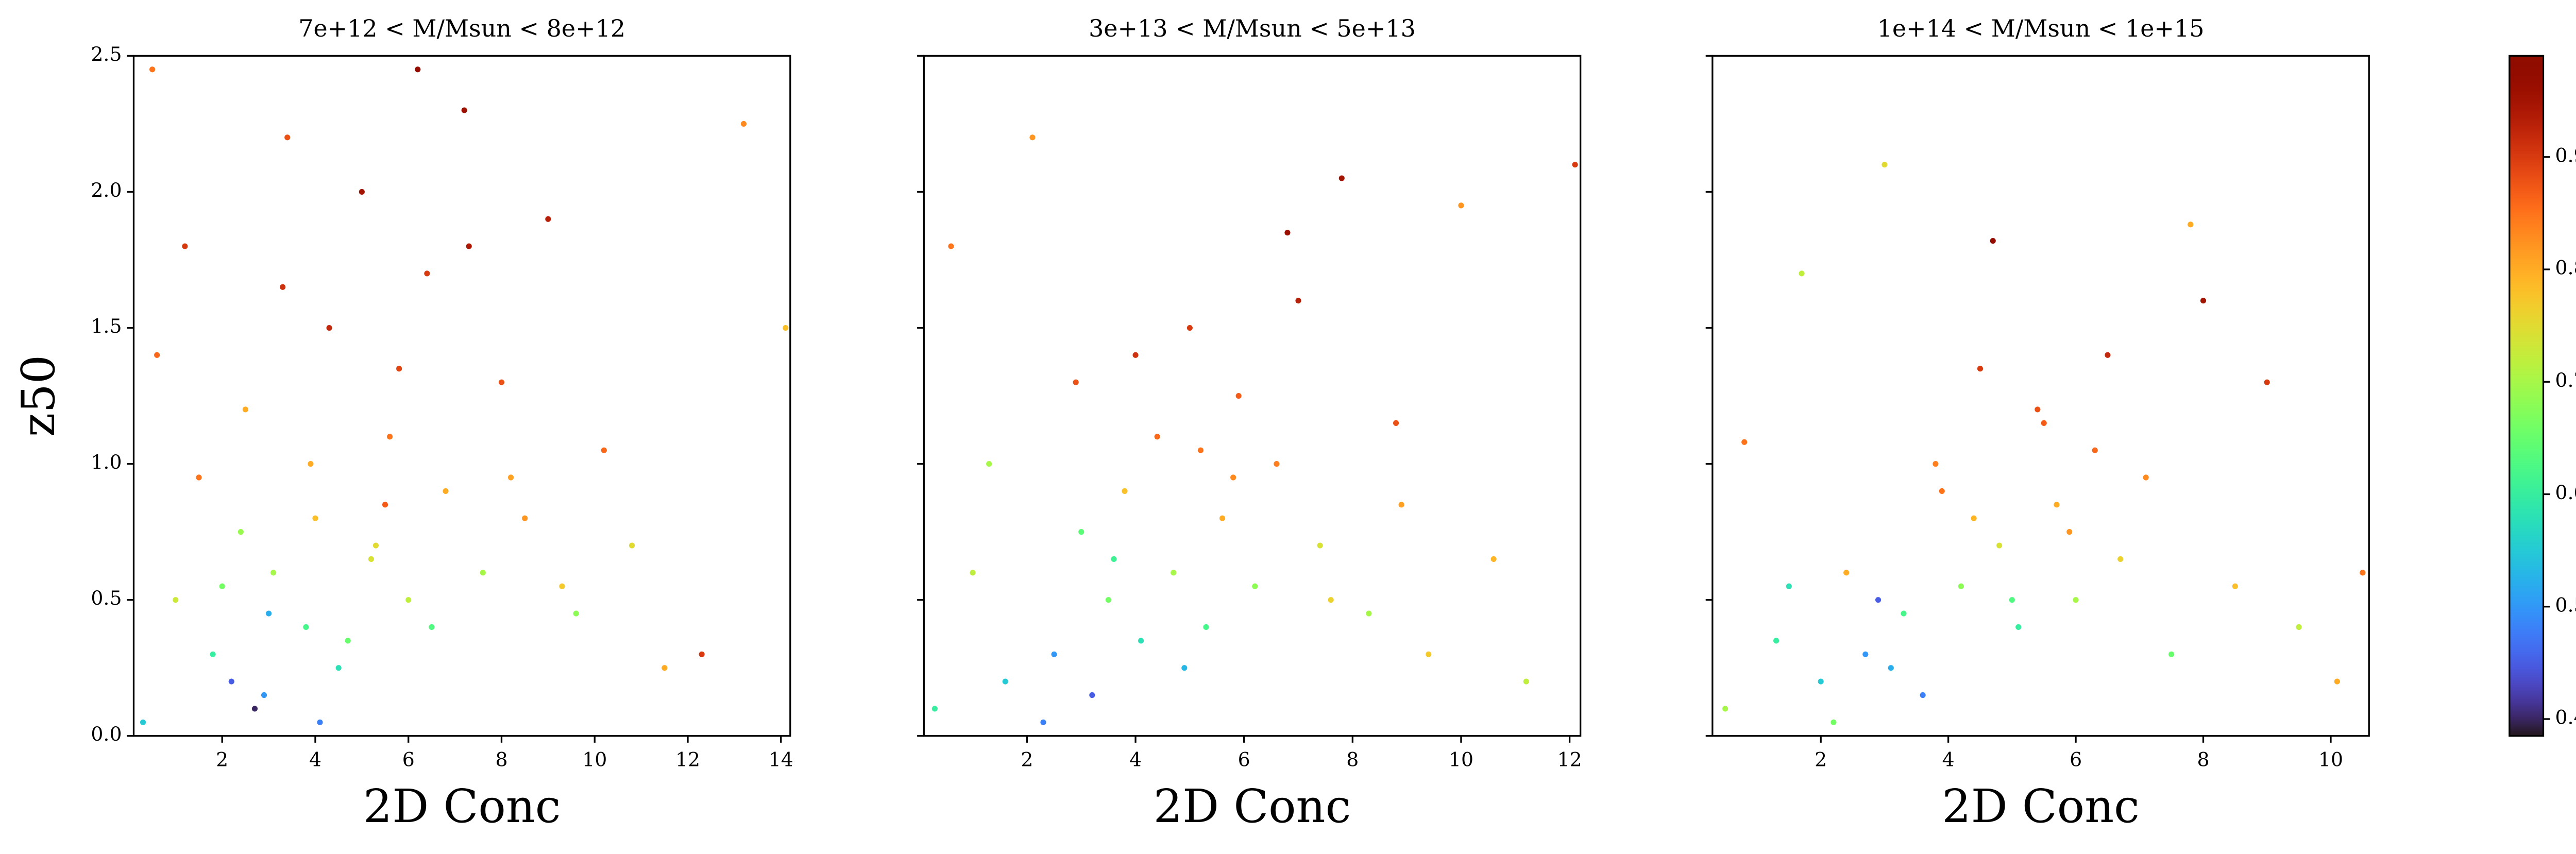 This screenshot has width=2576, height=854. Describe the element at coordinates (2565, 155) in the screenshot. I see `colorbar-tick-label: 0.9` at that location.